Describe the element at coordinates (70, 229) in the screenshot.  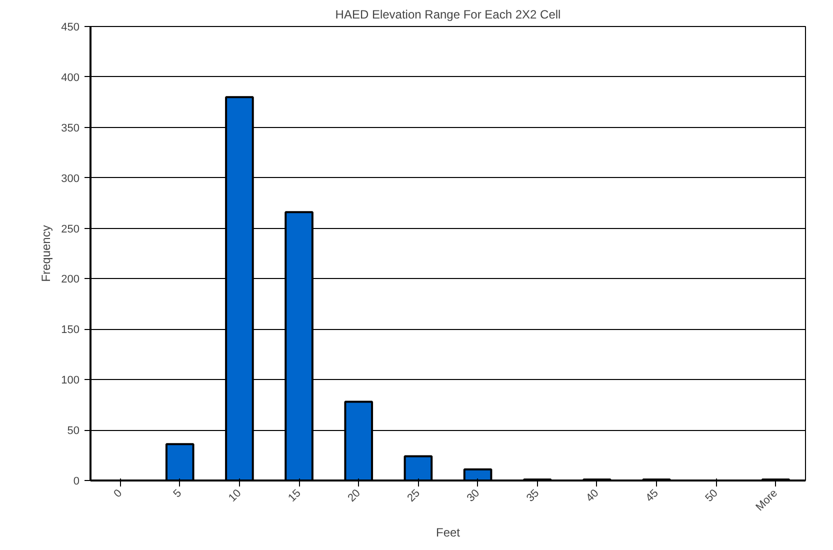
I see `y-tick-label: 250` at that location.